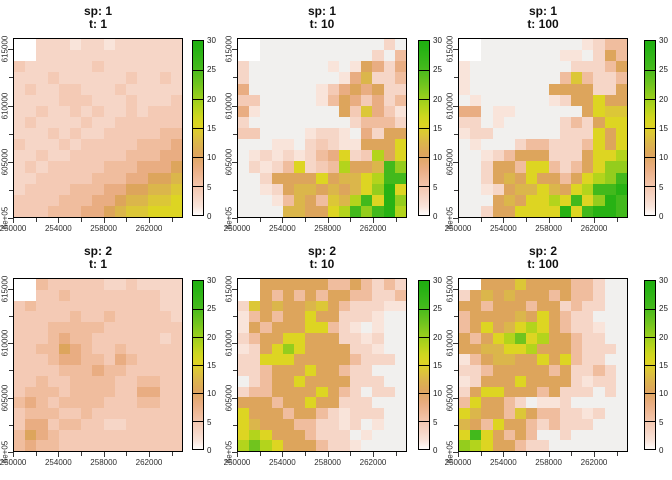 The width and height of the screenshot is (672, 480). Describe the element at coordinates (149, 220) in the screenshot. I see `x-tick` at that location.